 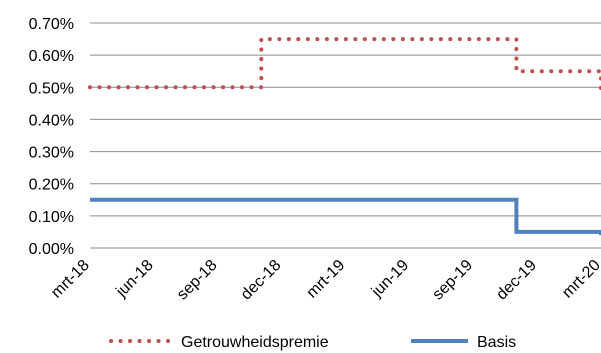 I want to click on x-tick-label: jun-18, so click(x=135, y=279).